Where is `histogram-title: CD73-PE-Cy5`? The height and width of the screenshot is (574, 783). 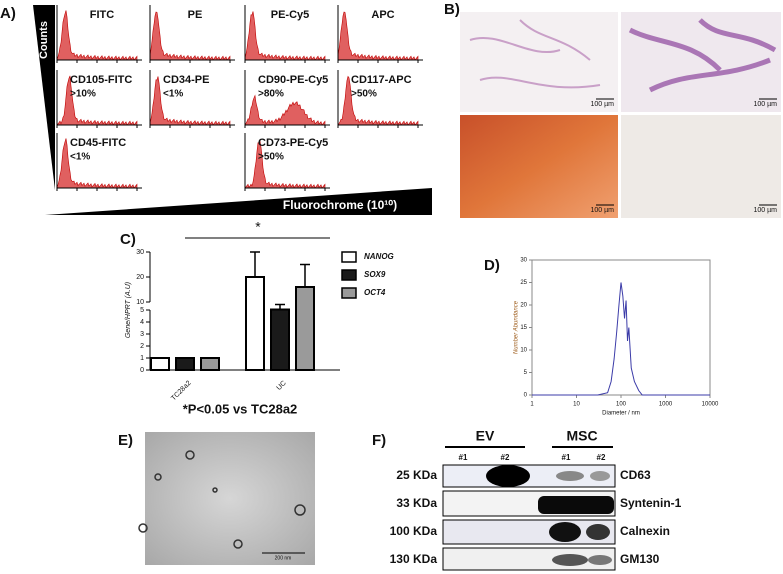 histogram-title: CD73-PE-Cy5 is located at coordinates (293, 143).